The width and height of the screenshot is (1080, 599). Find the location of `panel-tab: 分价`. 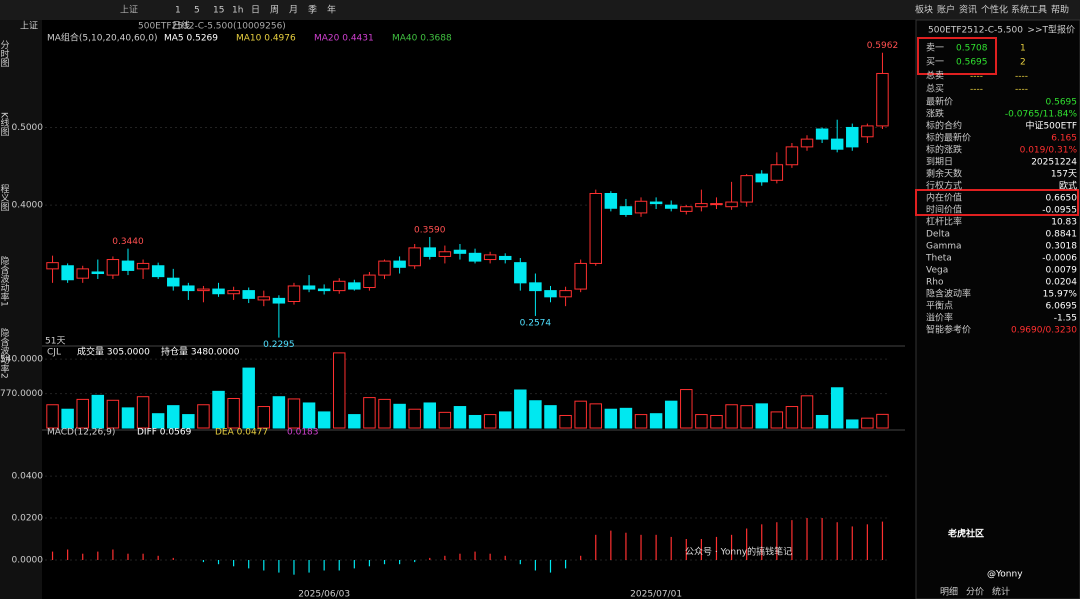

panel-tab: 分价 is located at coordinates (975, 592).